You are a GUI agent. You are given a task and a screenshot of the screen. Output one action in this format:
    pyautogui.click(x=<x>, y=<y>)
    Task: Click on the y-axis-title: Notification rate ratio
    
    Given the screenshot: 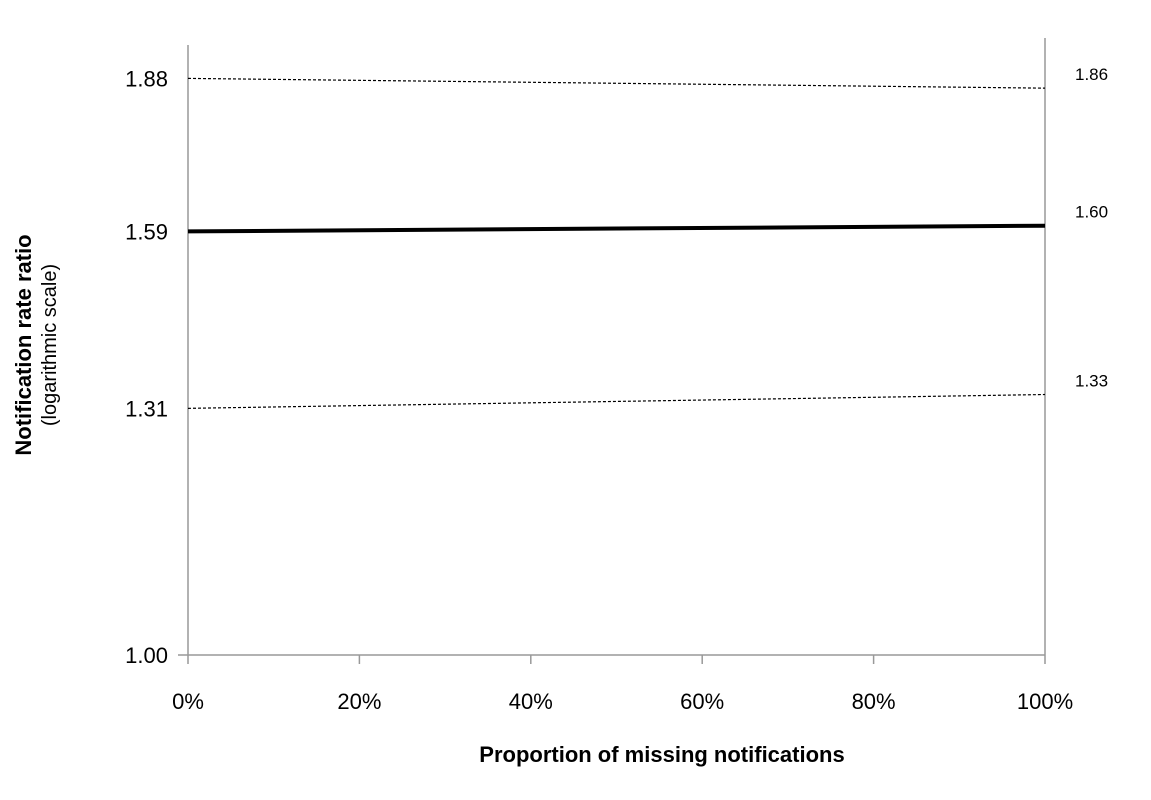 What is the action you would take?
    pyautogui.click(x=23, y=344)
    